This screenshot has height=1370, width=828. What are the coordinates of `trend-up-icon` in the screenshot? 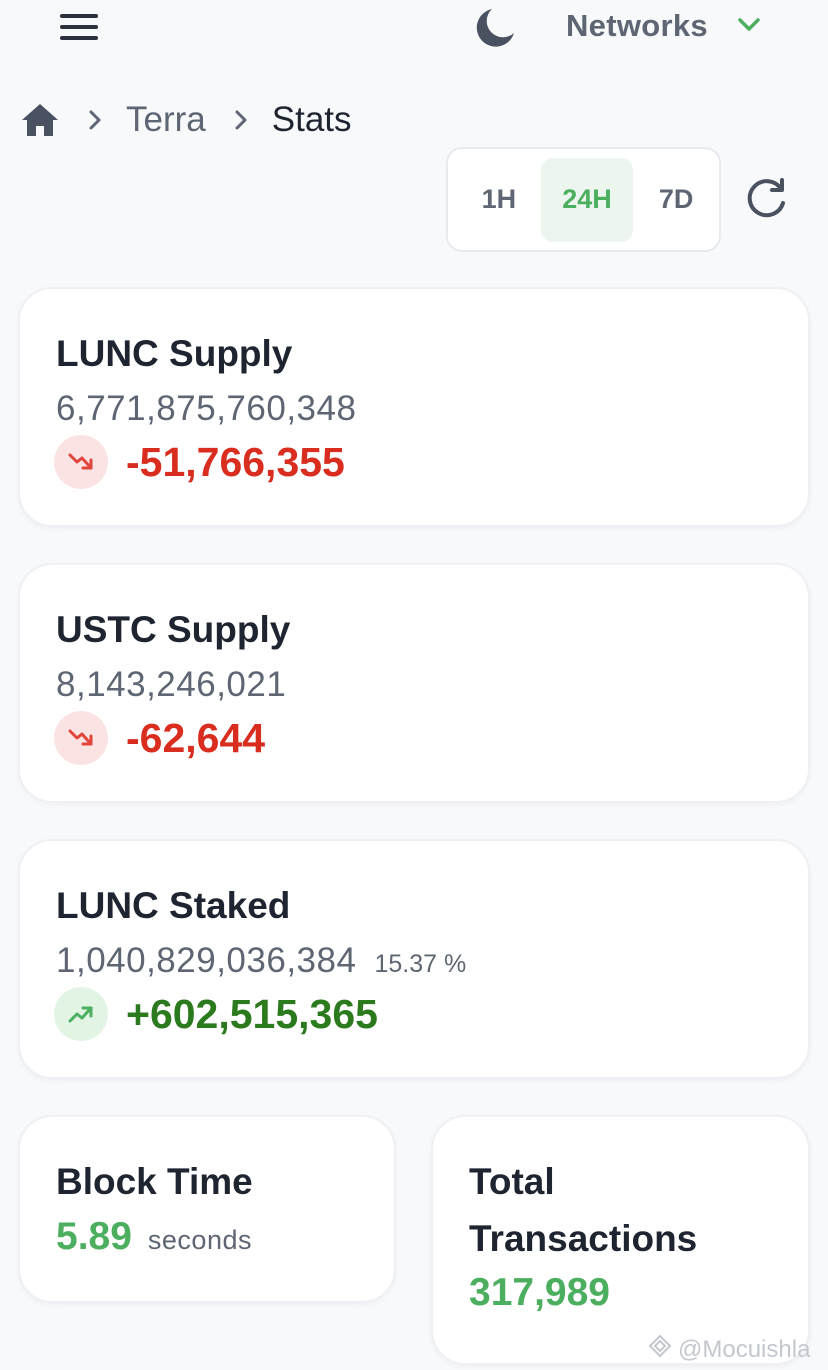 It's located at (81, 1014).